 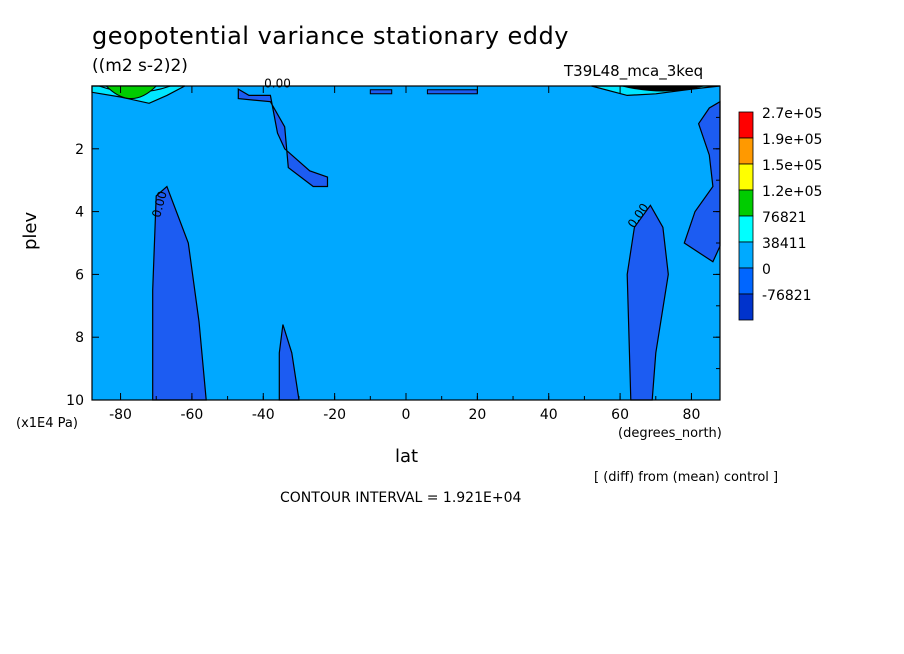 What do you see at coordinates (792, 166) in the screenshot?
I see `colorbar-label: 1.5e+05` at bounding box center [792, 166].